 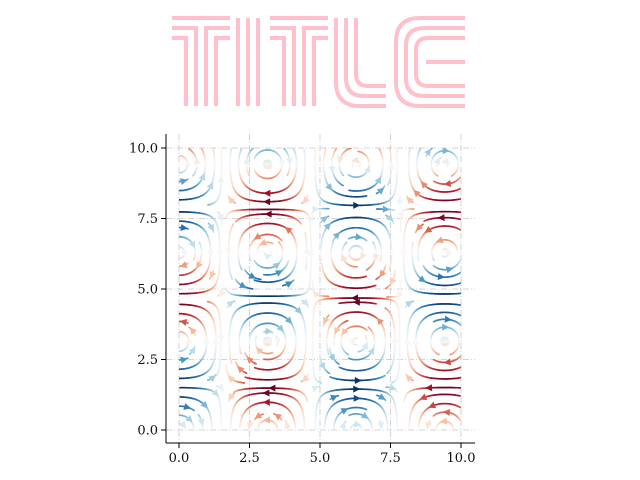 I want to click on chart-title, so click(x=318, y=62).